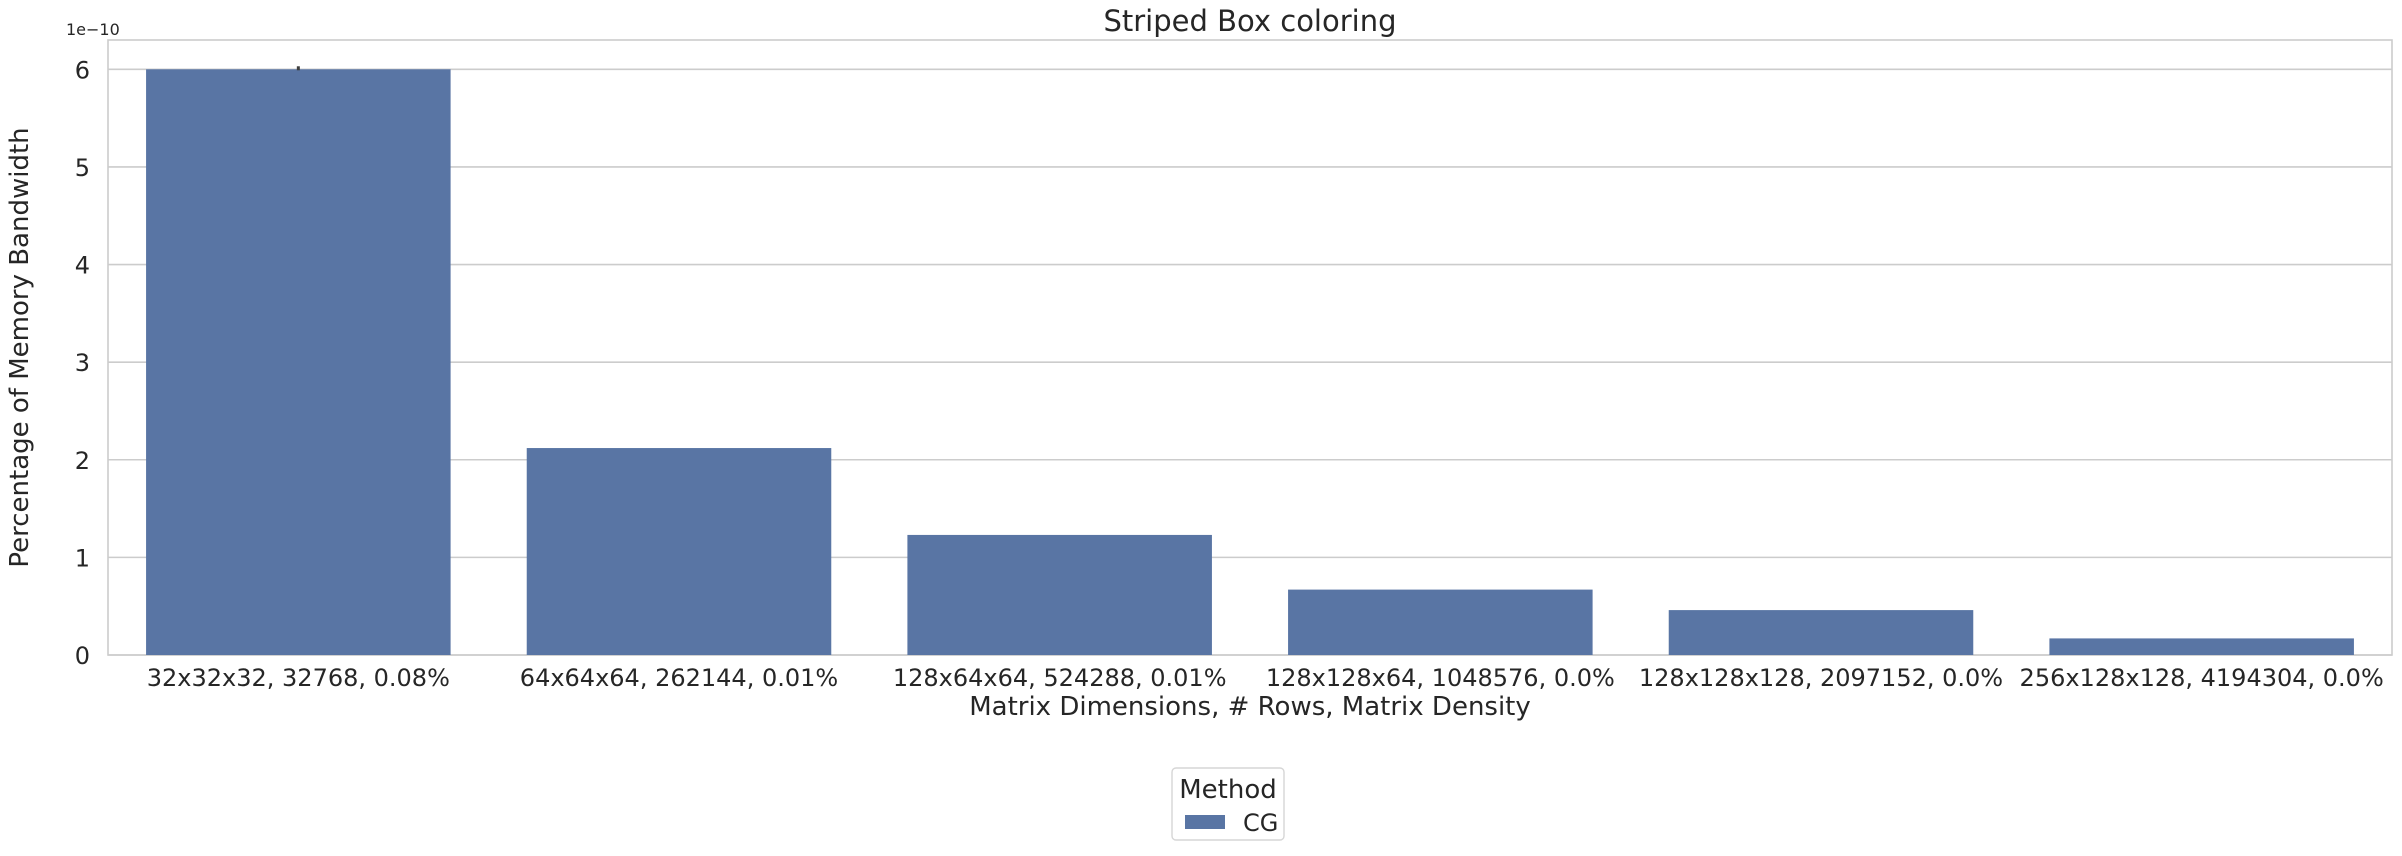 The width and height of the screenshot is (2402, 856). What do you see at coordinates (1260, 823) in the screenshot?
I see `legend-label: CG` at bounding box center [1260, 823].